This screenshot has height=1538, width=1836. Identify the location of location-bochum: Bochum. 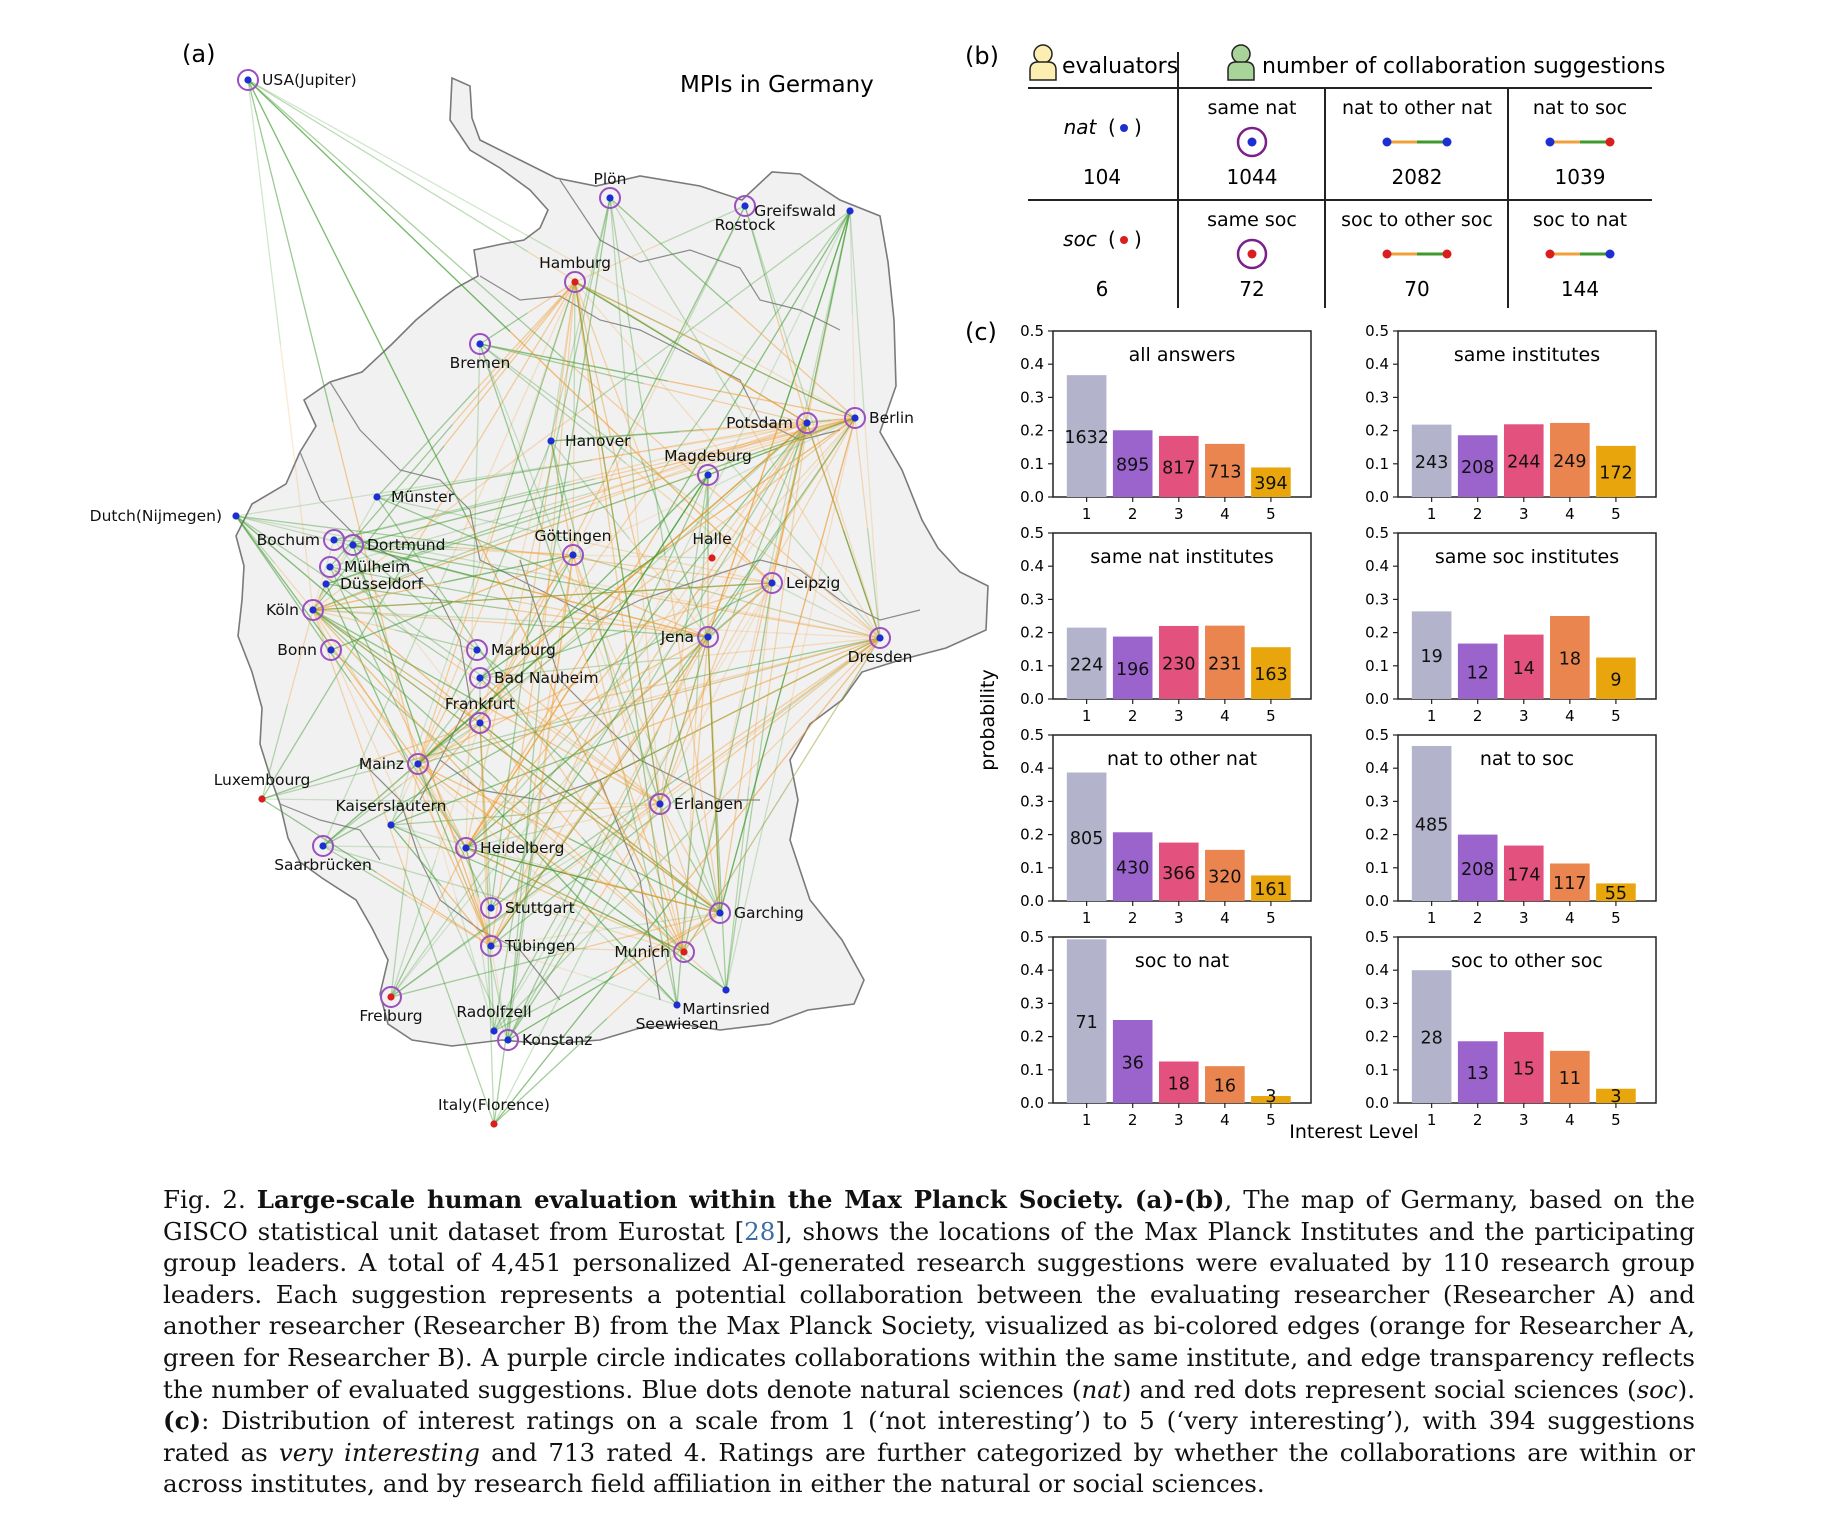
(301, 540).